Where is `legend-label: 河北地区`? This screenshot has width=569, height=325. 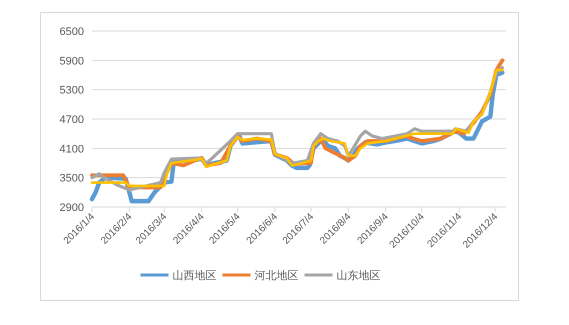 legend-label: 河北地区 is located at coordinates (276, 275).